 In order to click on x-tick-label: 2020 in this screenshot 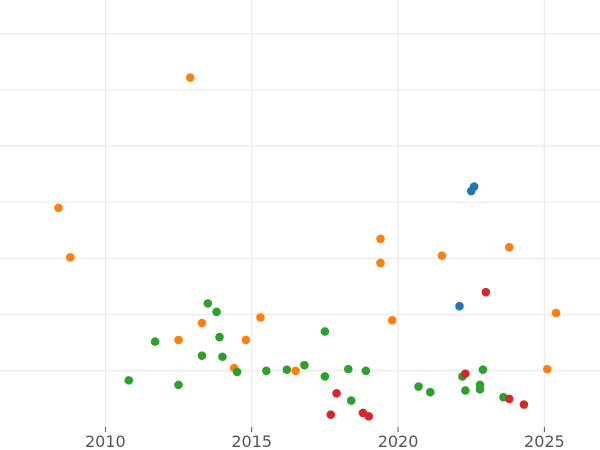, I will do `click(398, 441)`.